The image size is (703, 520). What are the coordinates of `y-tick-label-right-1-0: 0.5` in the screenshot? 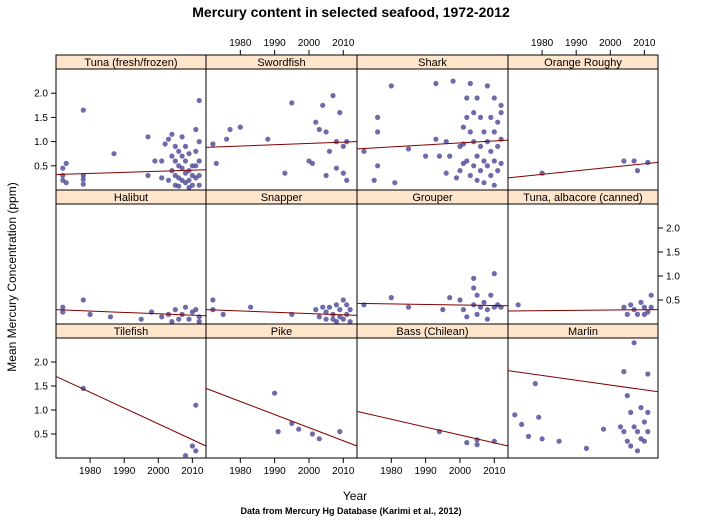 It's located at (673, 301).